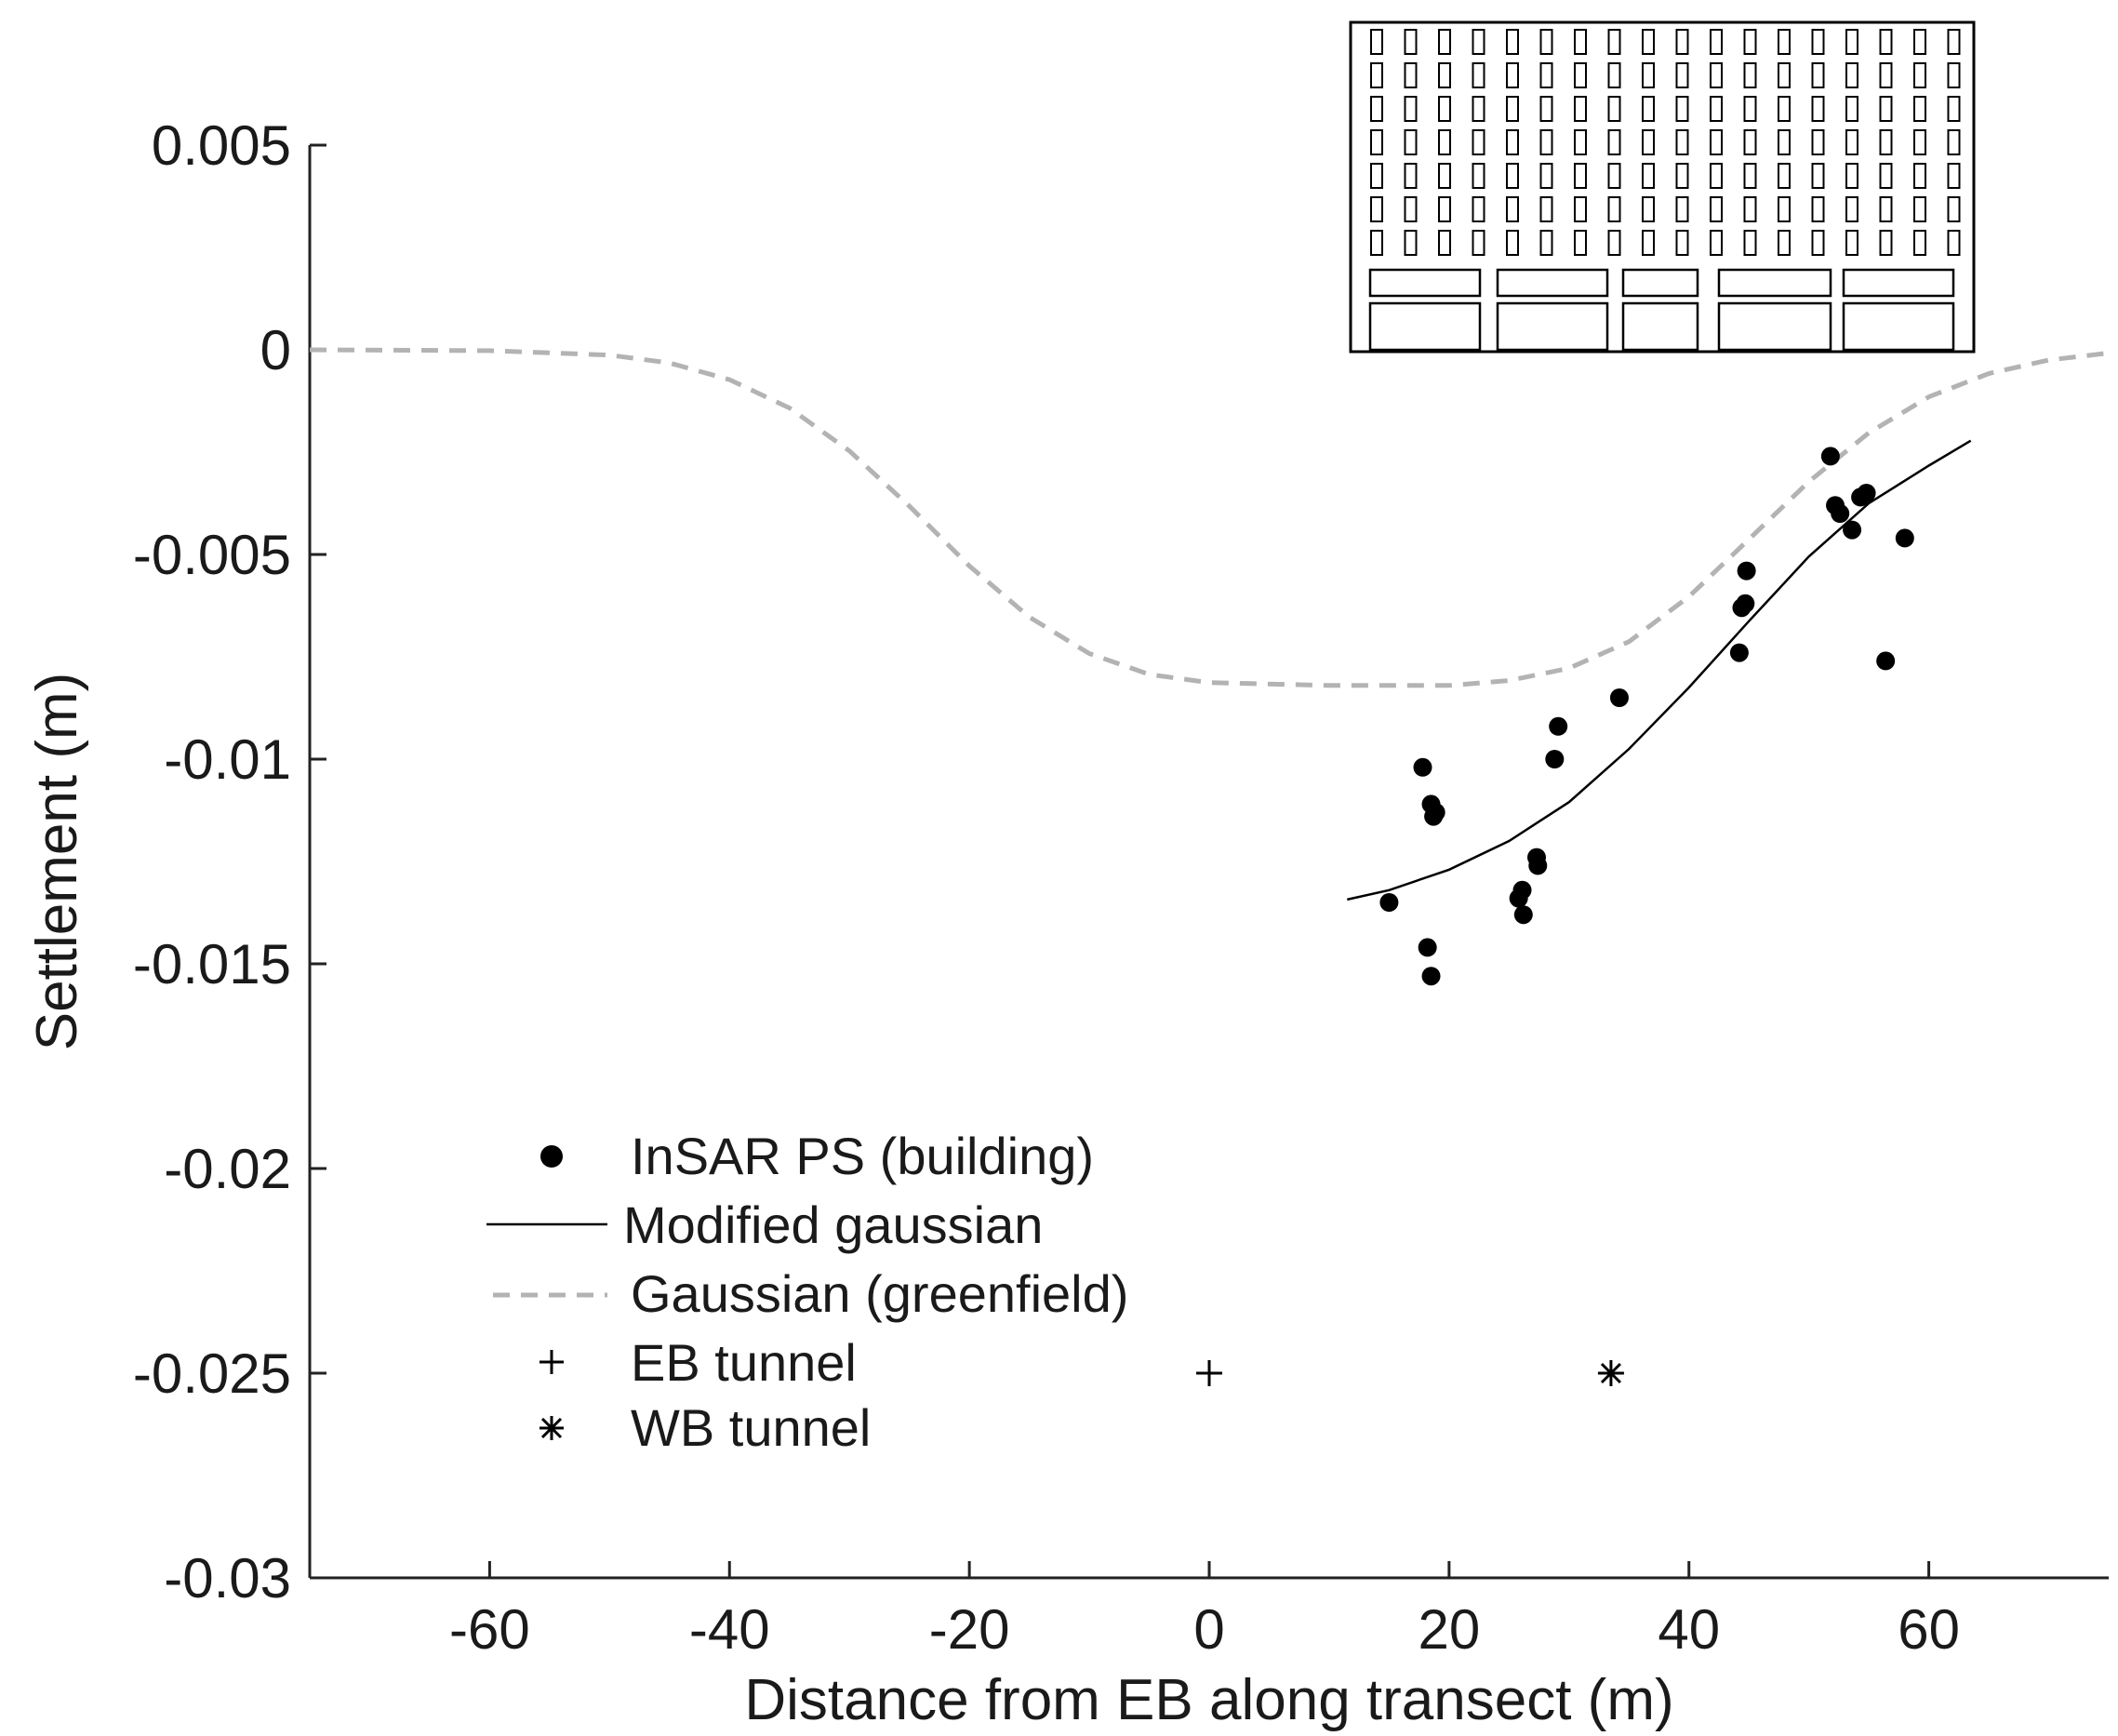 Image resolution: width=2118 pixels, height=1736 pixels. I want to click on legend-label-insar: InSAR PS (building), so click(863, 1156).